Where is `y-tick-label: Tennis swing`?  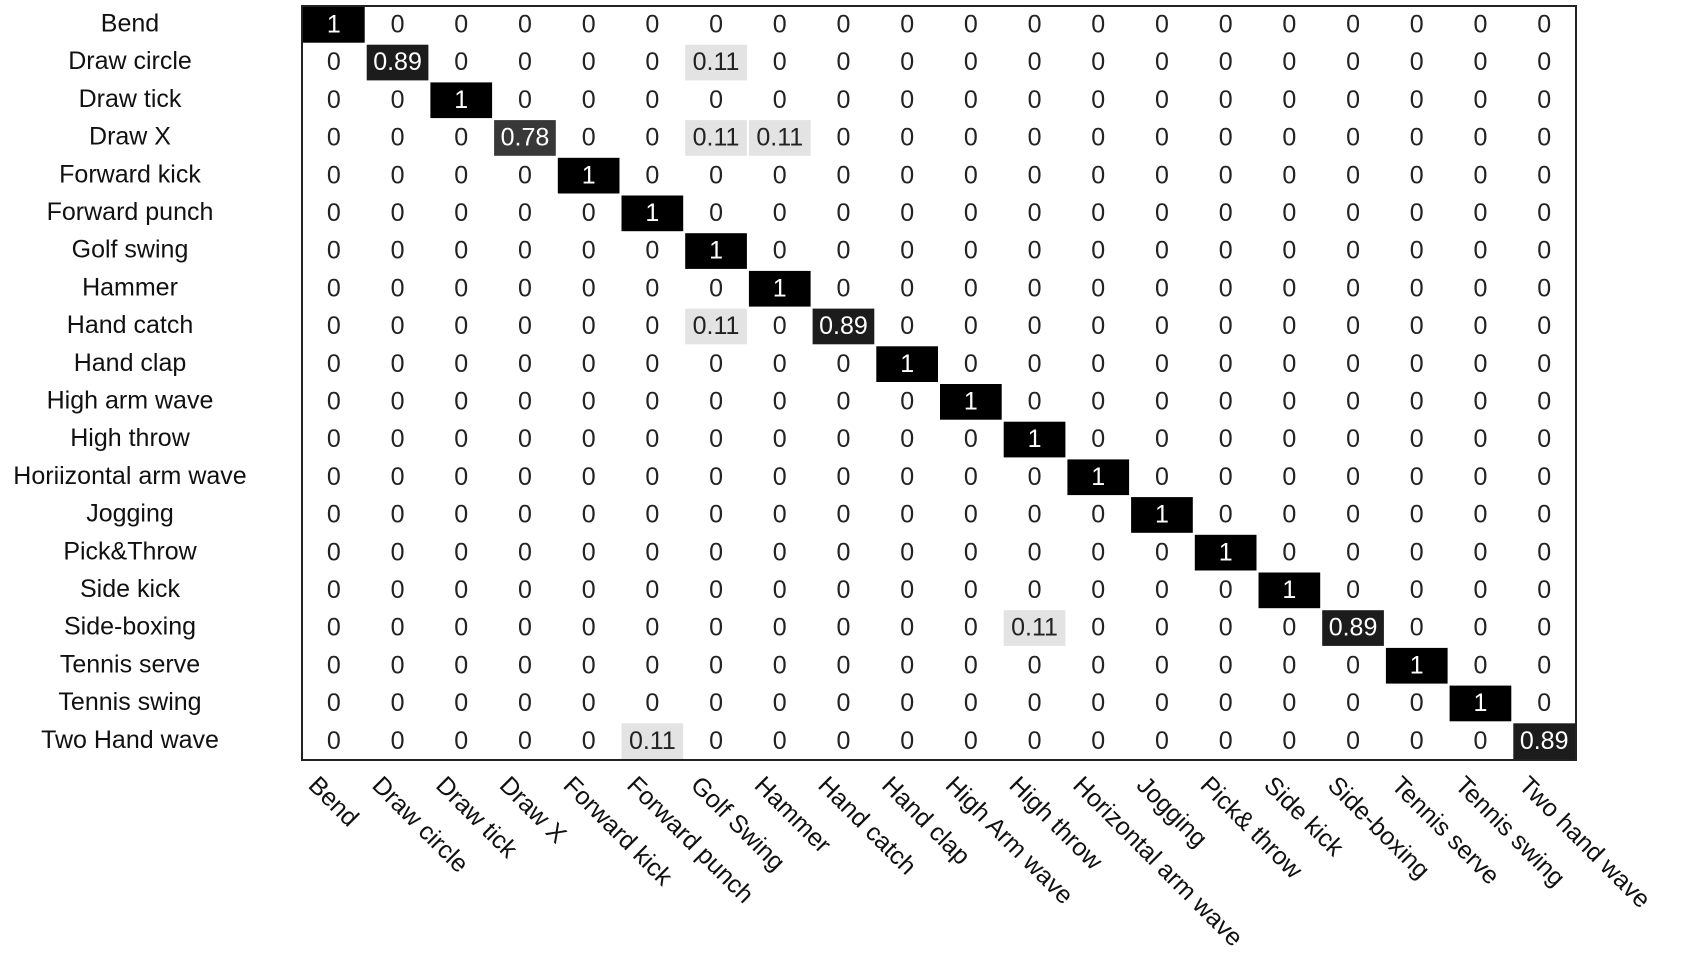 y-tick-label: Tennis swing is located at coordinates (129, 702).